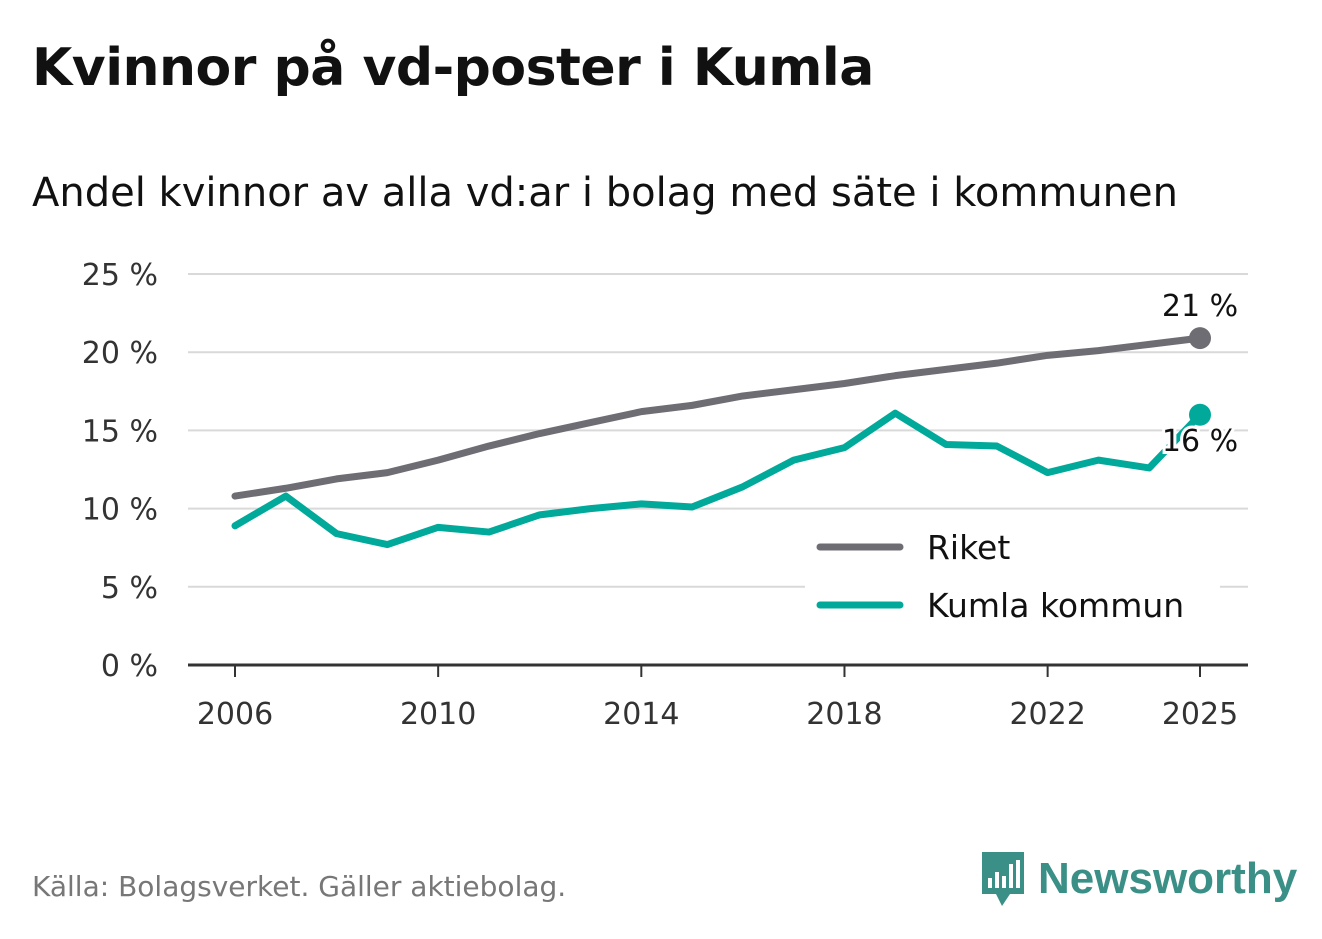 This screenshot has height=939, width=1322. I want to click on x-tick-label: 2006, so click(235, 714).